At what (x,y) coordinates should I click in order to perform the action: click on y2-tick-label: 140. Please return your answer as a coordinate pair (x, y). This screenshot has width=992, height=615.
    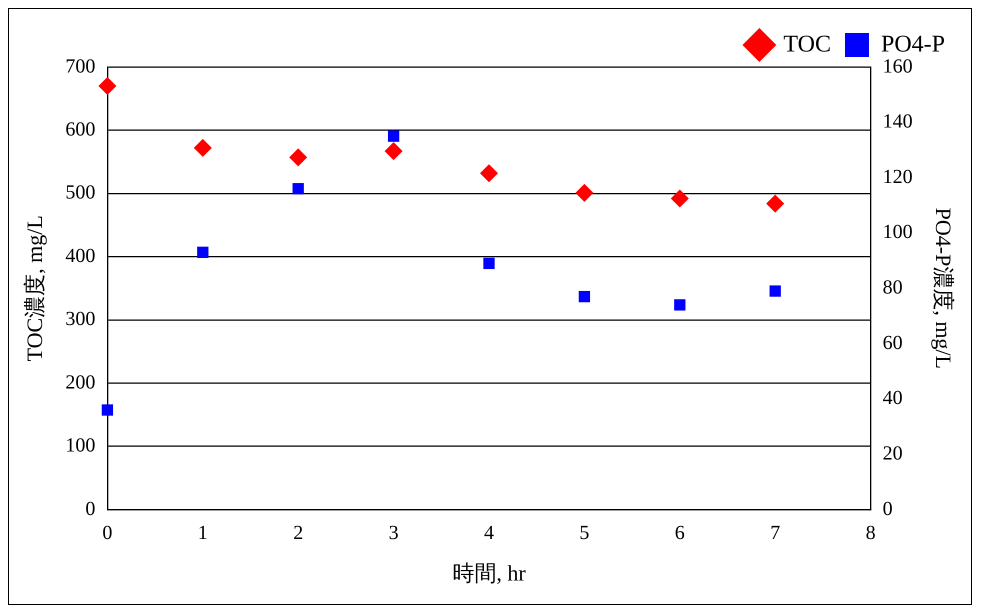
    Looking at the image, I should click on (897, 121).